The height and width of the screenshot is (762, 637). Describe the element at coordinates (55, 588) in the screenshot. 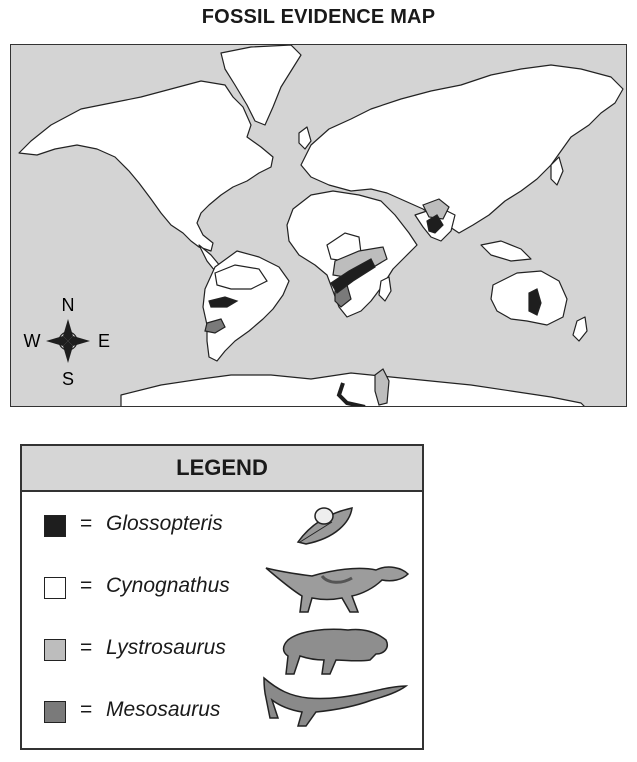

I see `cynognathus-swatch` at that location.